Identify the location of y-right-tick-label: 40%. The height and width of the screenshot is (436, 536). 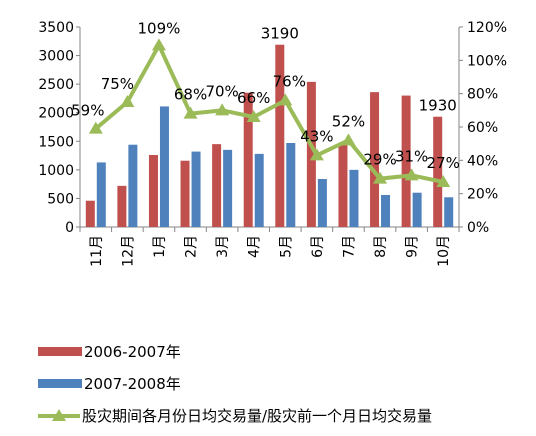
(482, 161).